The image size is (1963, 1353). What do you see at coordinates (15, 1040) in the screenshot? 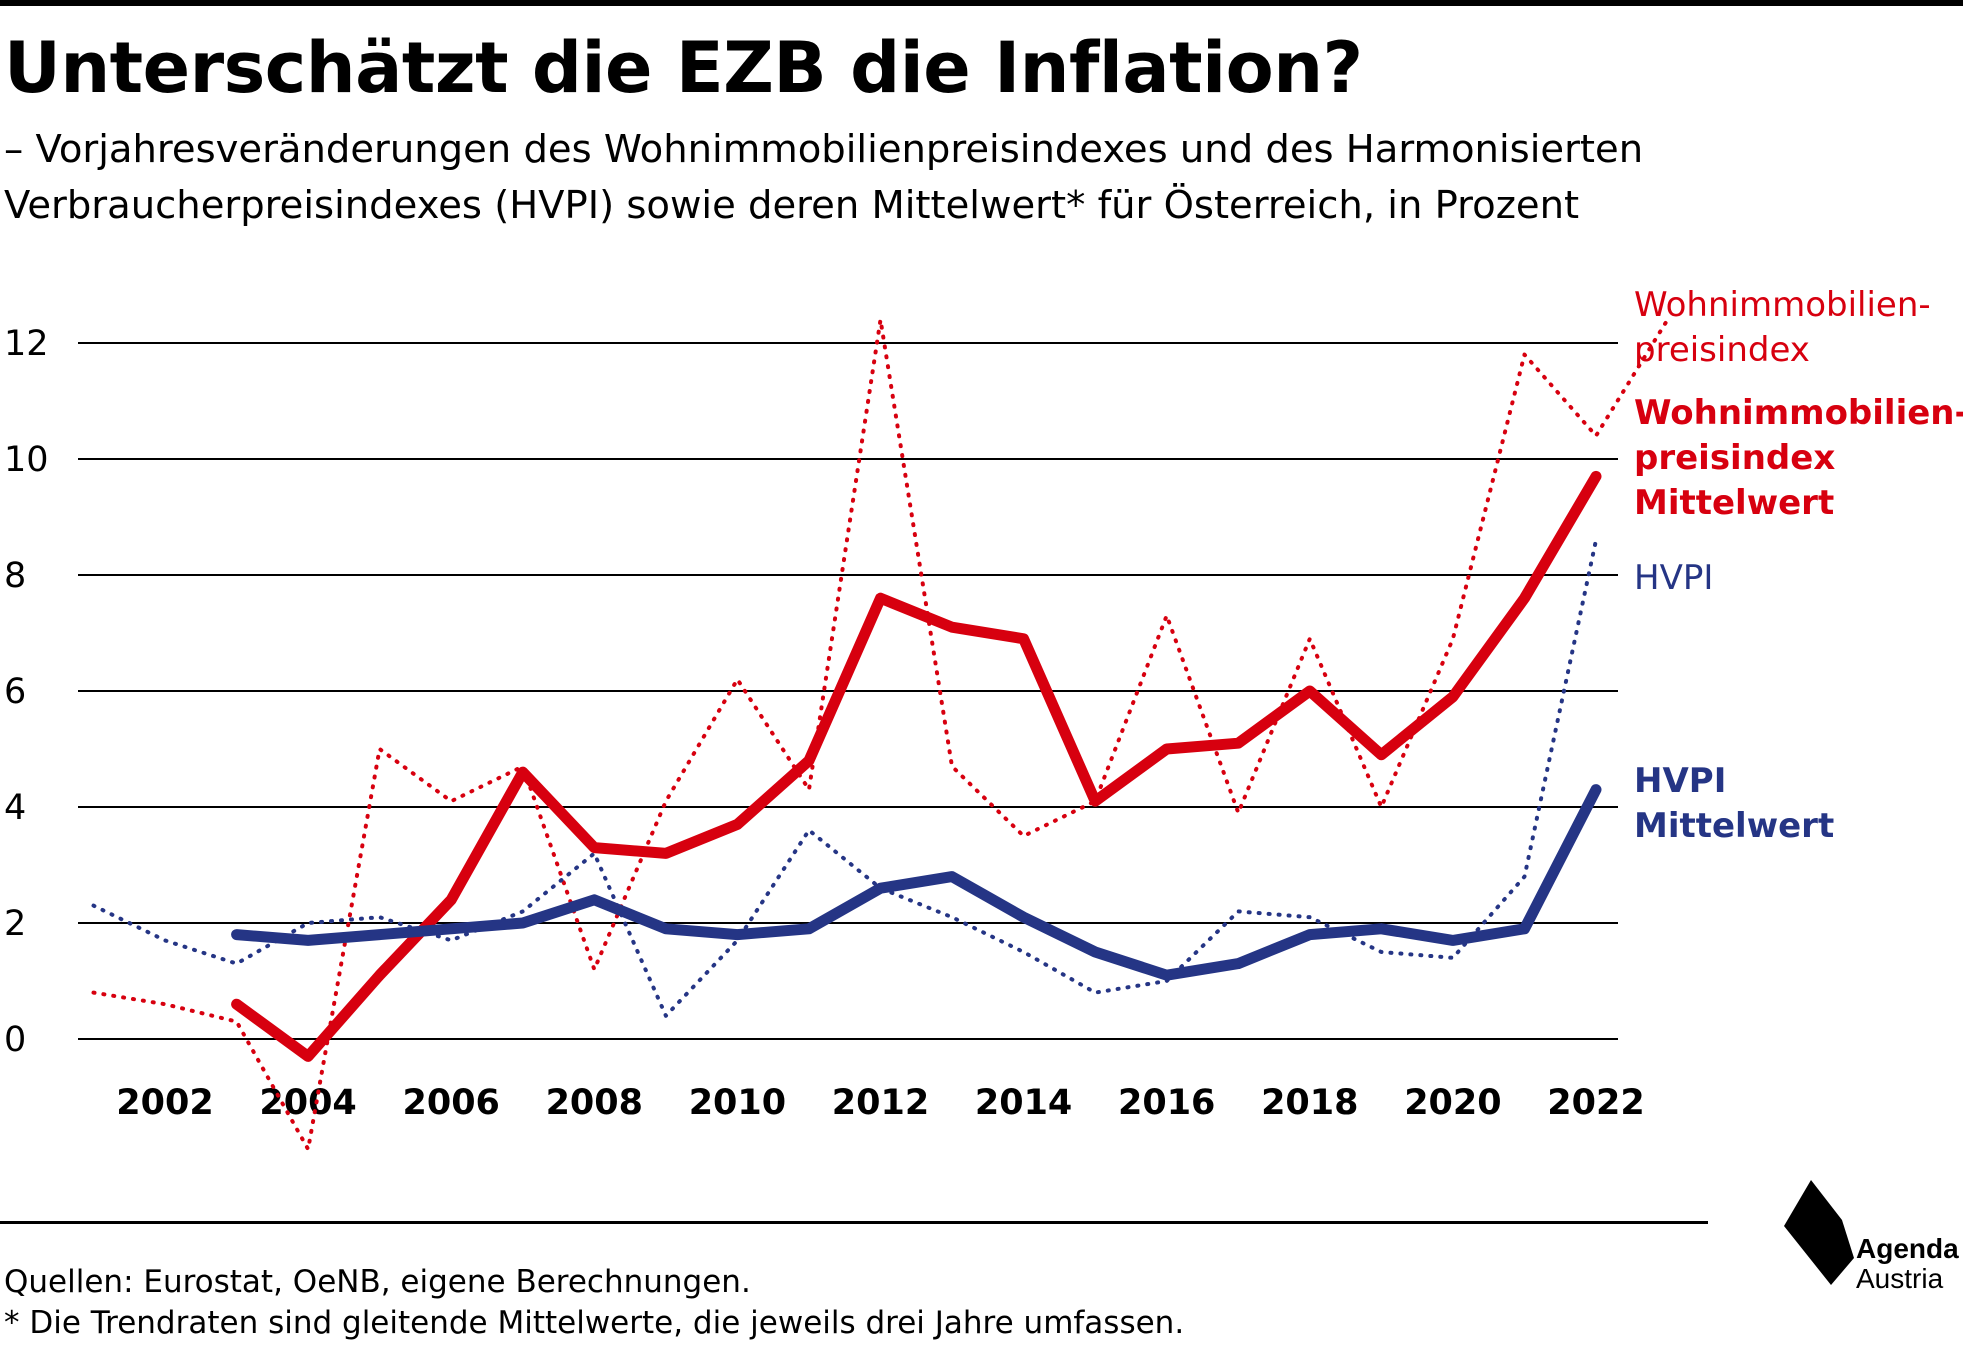
I see `y-tick-0: 0` at bounding box center [15, 1040].